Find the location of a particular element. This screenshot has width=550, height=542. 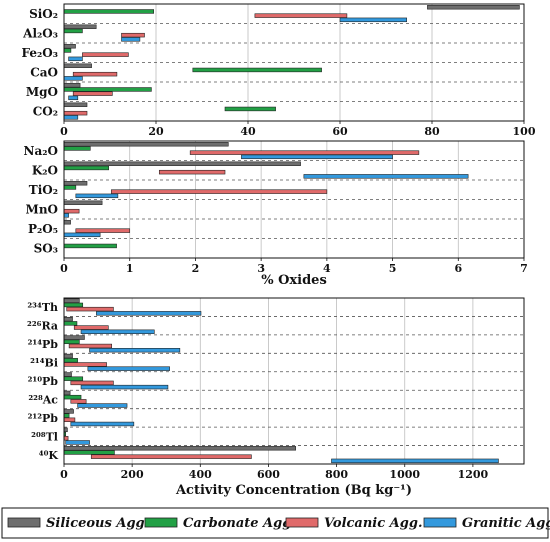

category-label: ²⁰⁸Tl is located at coordinates (44, 436).